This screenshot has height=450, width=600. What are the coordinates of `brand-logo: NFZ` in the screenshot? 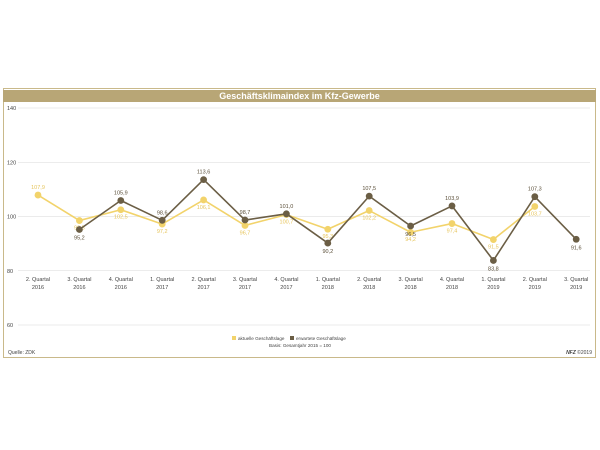 It's located at (571, 353).